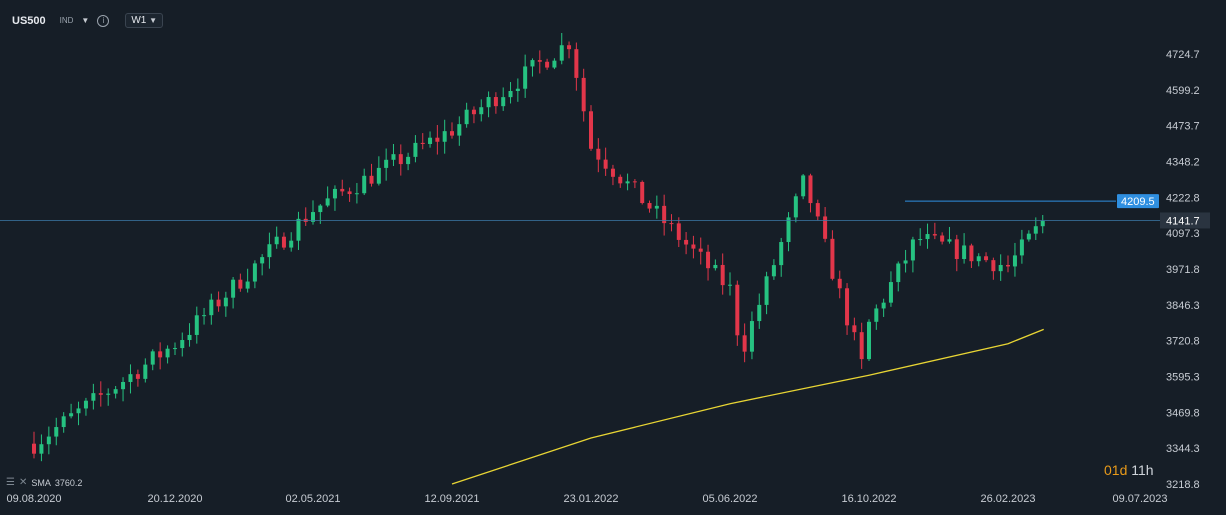 The width and height of the screenshot is (1226, 515). What do you see at coordinates (1183, 377) in the screenshot?
I see `y-tick-label: 3595.3` at bounding box center [1183, 377].